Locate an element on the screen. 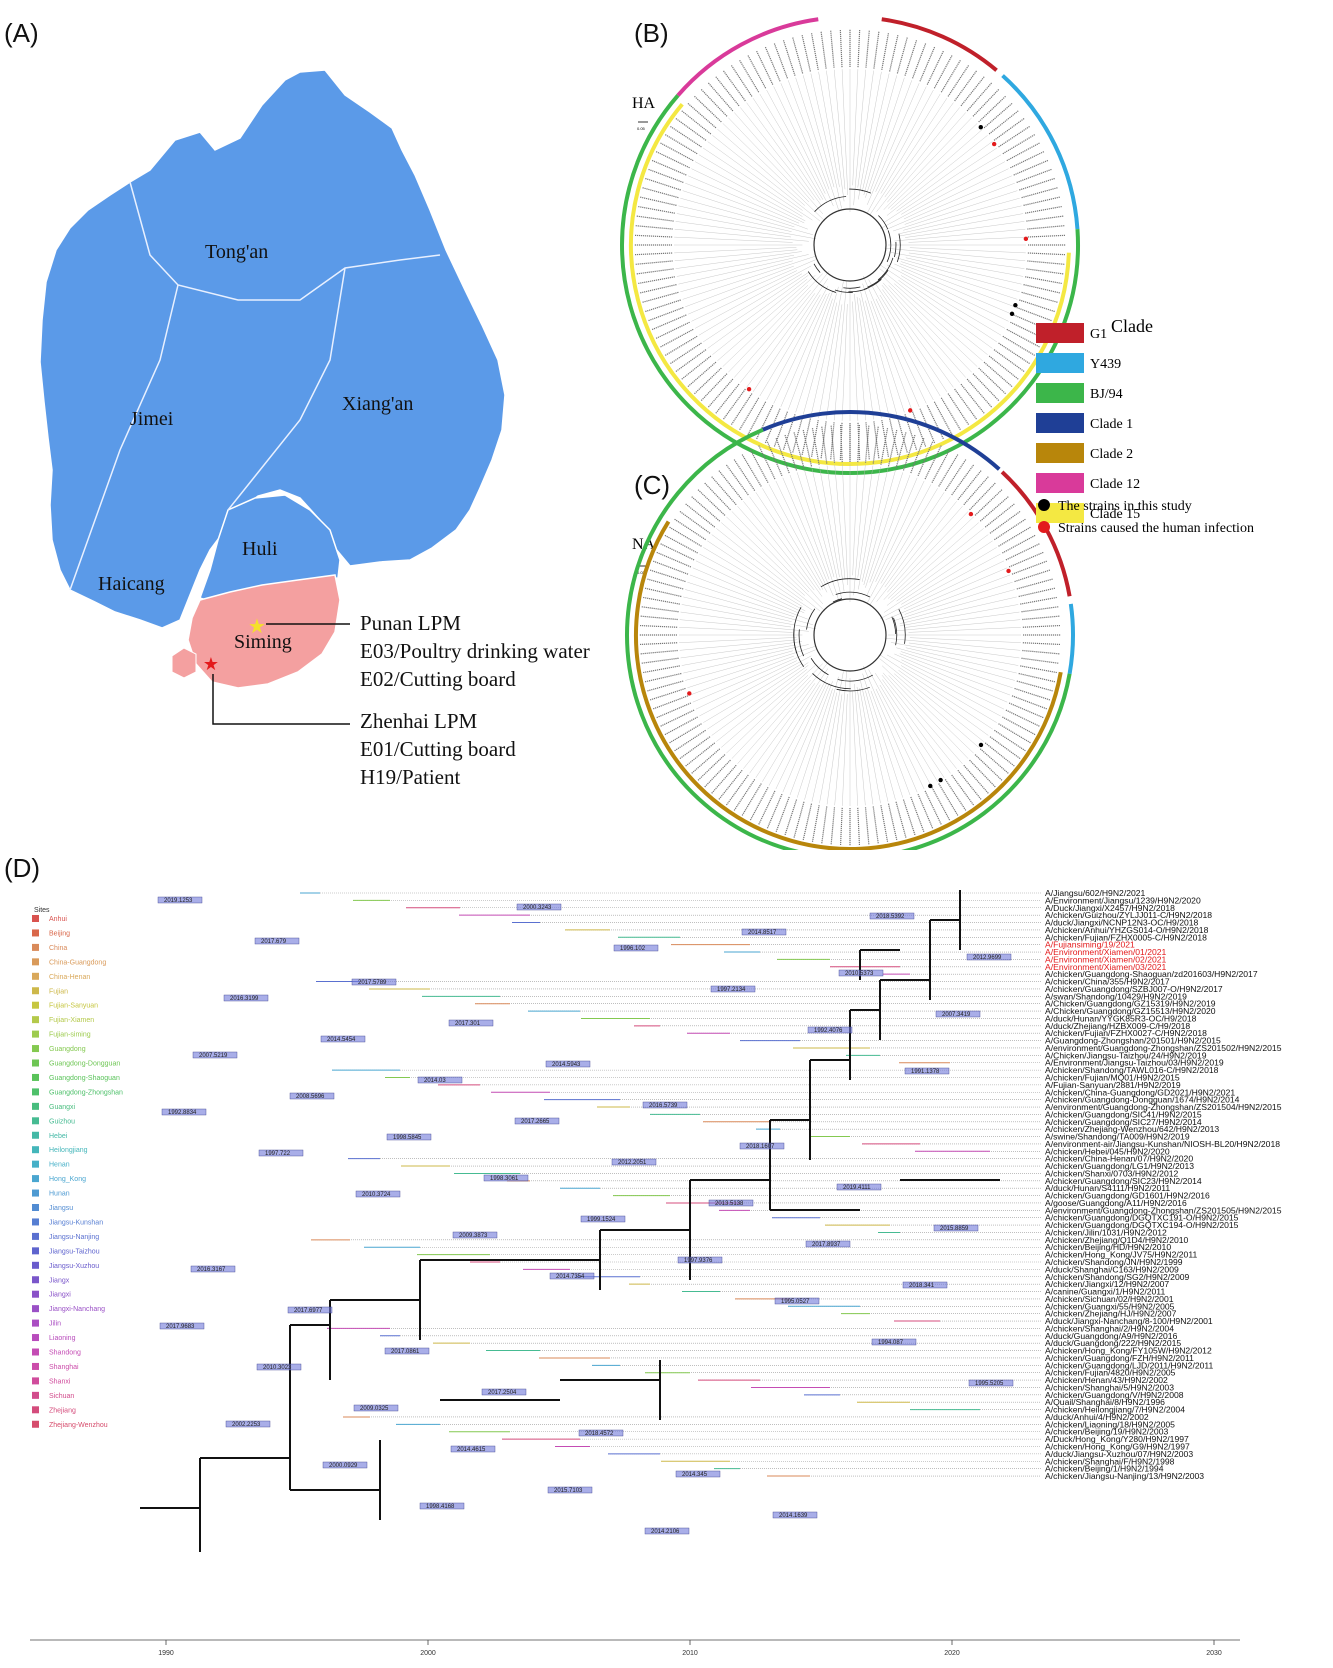 This screenshot has width=1333, height=1668. node-age-label: 2017.9683 is located at coordinates (180, 1327).